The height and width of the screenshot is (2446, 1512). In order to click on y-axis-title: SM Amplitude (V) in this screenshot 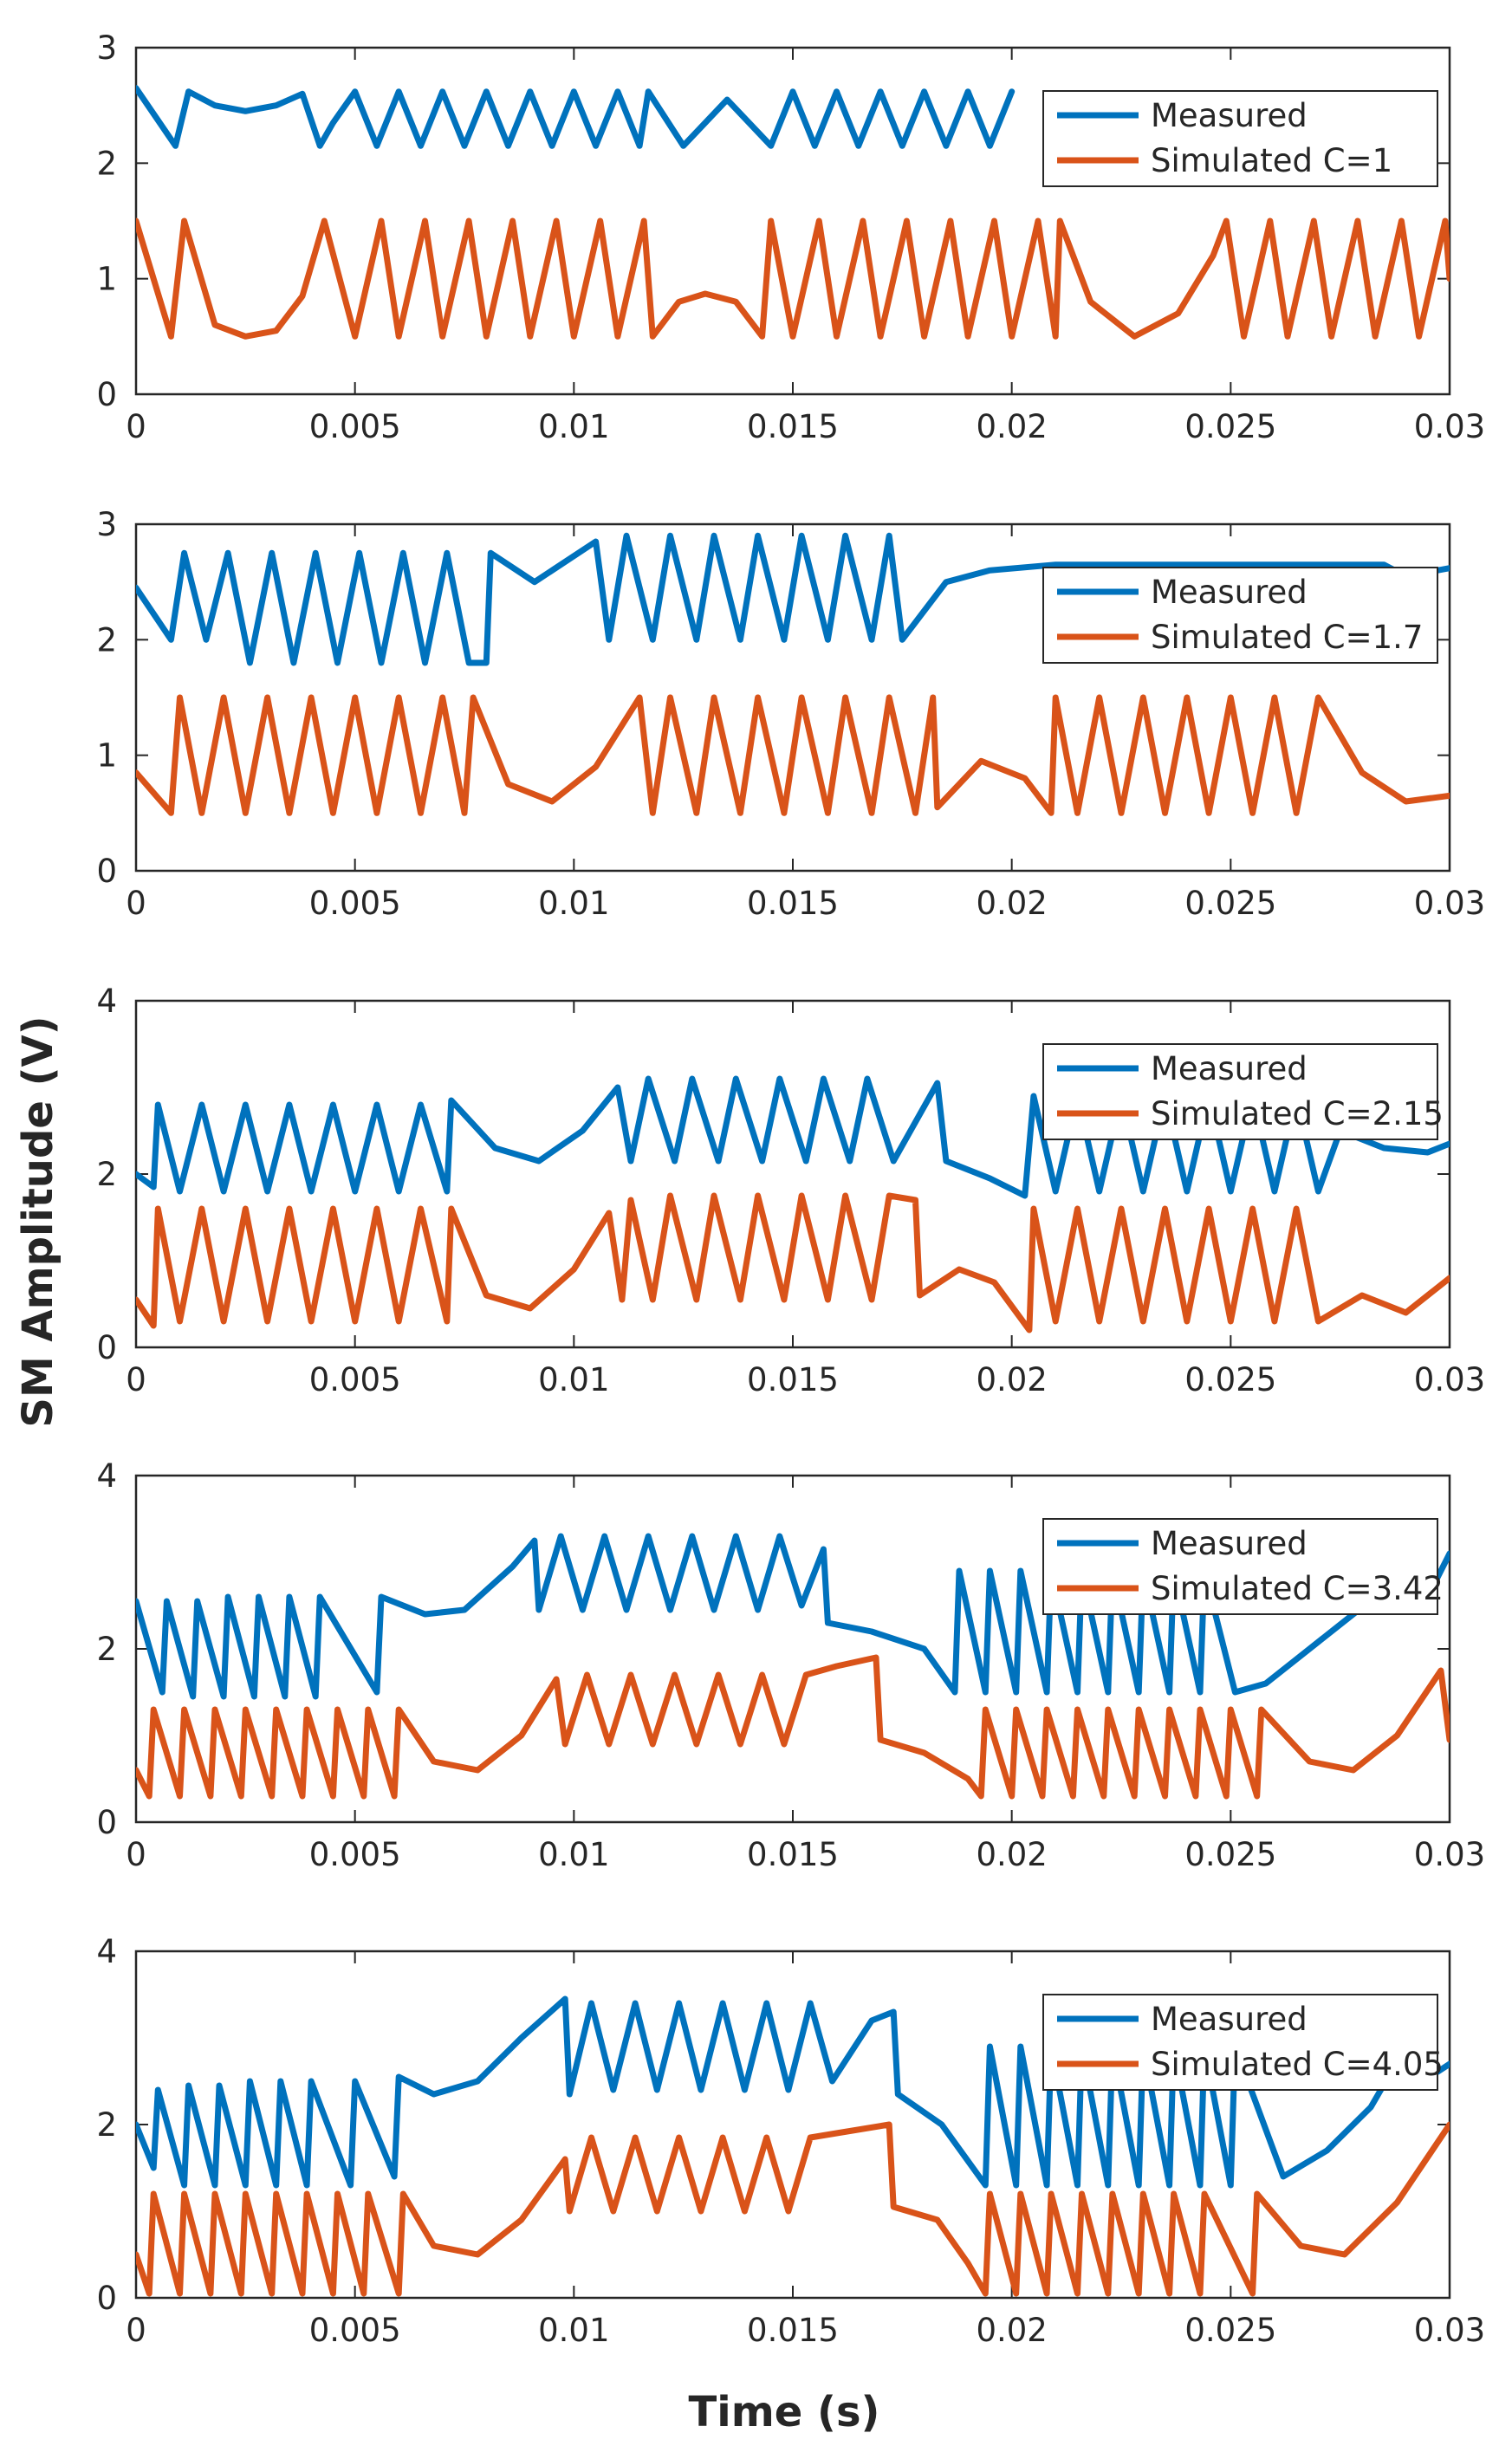, I will do `click(38, 1221)`.